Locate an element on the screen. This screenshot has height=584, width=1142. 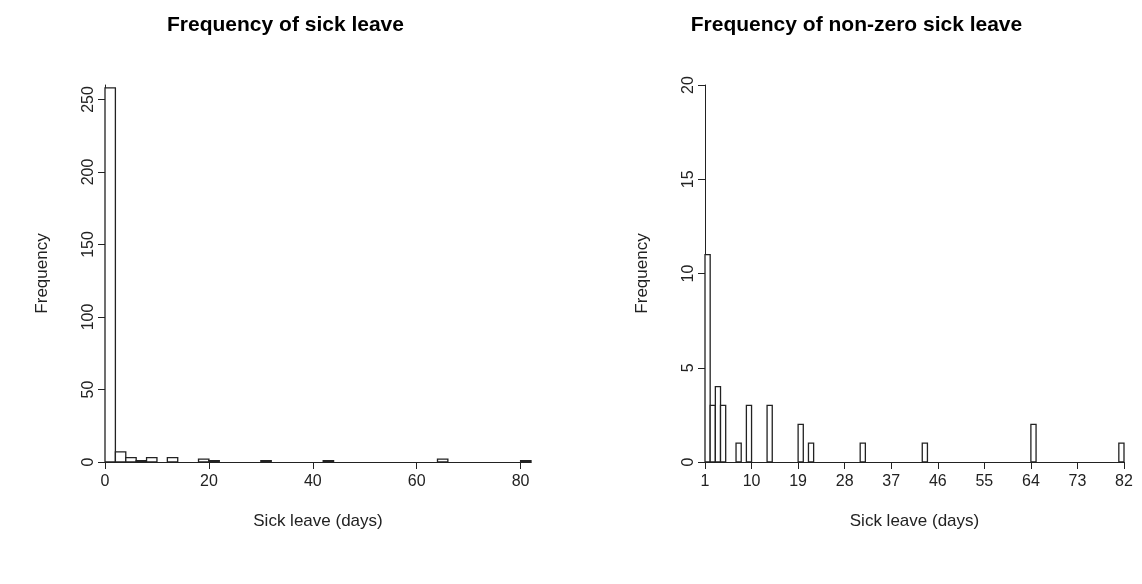
x-tick-label: 46 is located at coordinates (937, 480).